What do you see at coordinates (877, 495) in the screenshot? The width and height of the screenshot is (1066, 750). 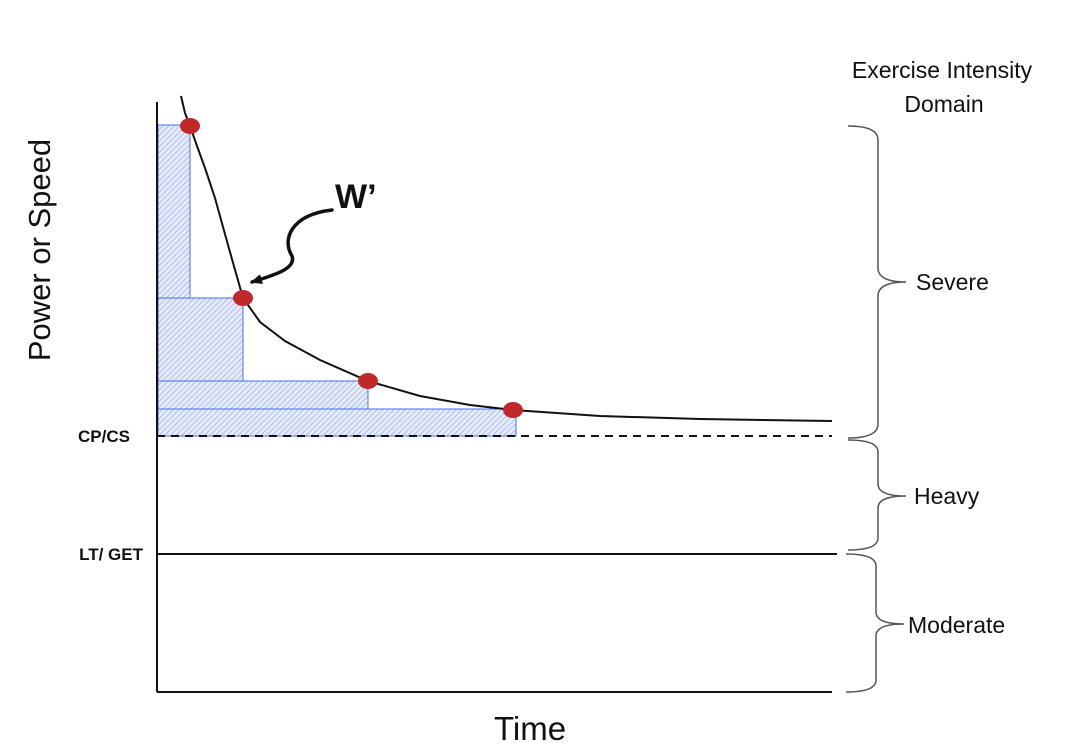 I see `brace-heavy` at bounding box center [877, 495].